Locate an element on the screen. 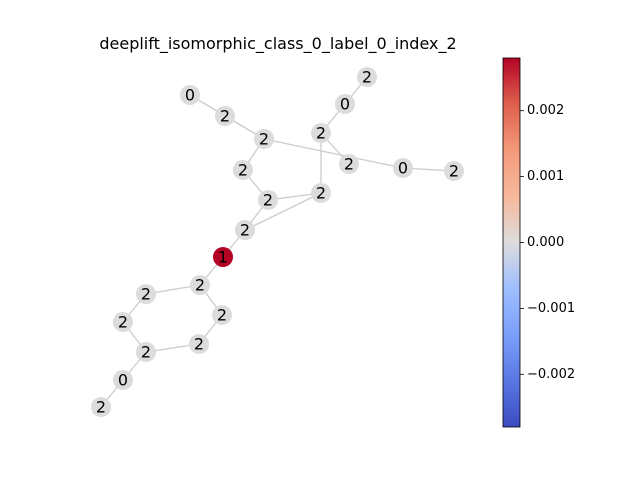 The height and width of the screenshot is (480, 640). graph-node: 1 is located at coordinates (223, 257).